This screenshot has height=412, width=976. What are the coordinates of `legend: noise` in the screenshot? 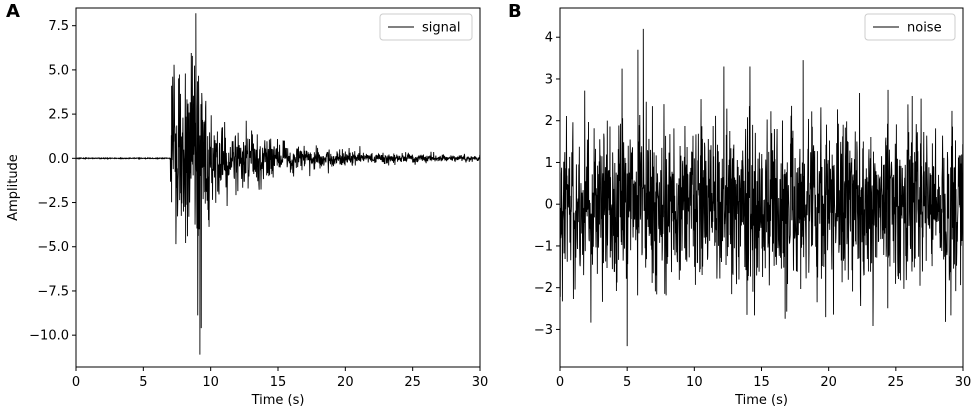 It's located at (910, 27).